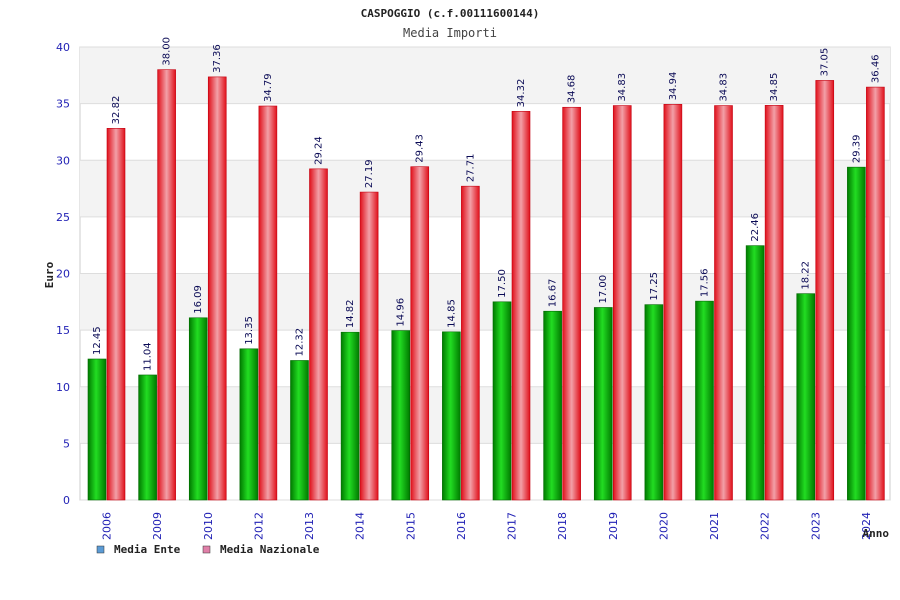 The height and width of the screenshot is (600, 900). I want to click on value-label: 38.00, so click(167, 51).